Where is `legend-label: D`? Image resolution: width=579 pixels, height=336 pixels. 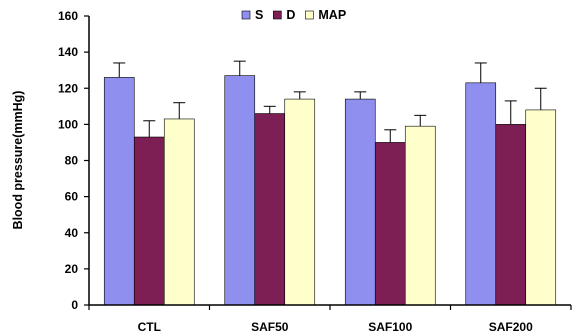 legend-label: D is located at coordinates (290, 15).